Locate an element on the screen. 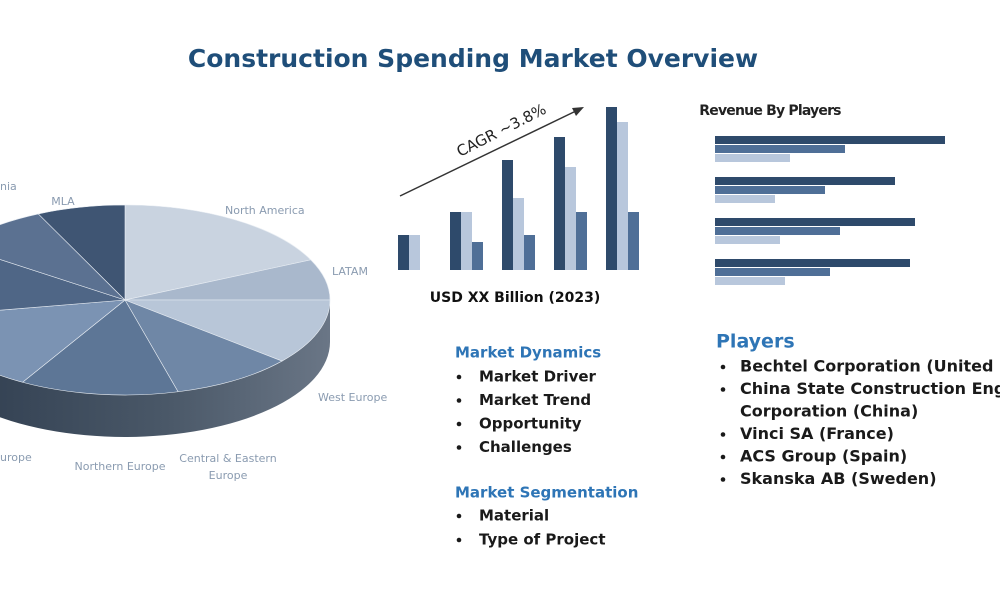 The height and width of the screenshot is (600, 1000). pie-label: Northern Europe is located at coordinates (119, 466).